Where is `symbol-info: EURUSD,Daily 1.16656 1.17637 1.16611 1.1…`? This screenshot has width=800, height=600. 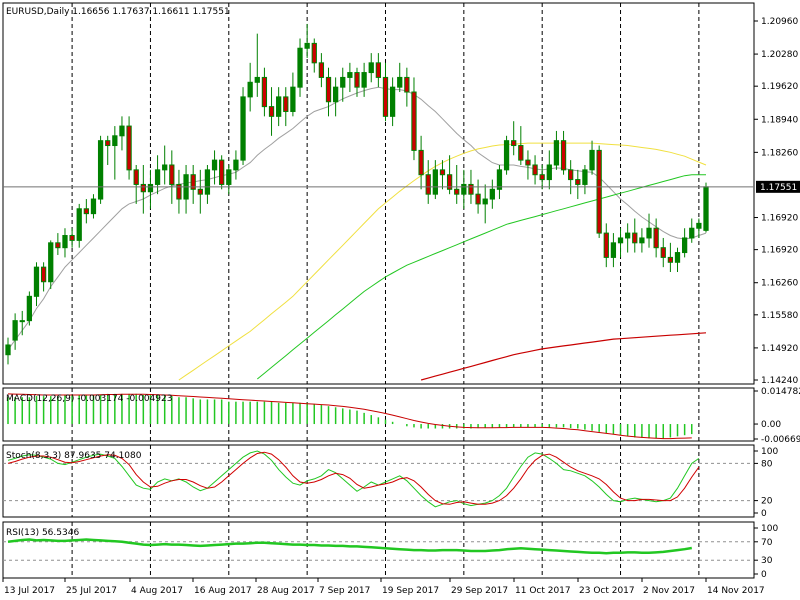 symbol-info: EURUSD,Daily 1.16656 1.17637 1.16611 1.1… is located at coordinates (118, 12).